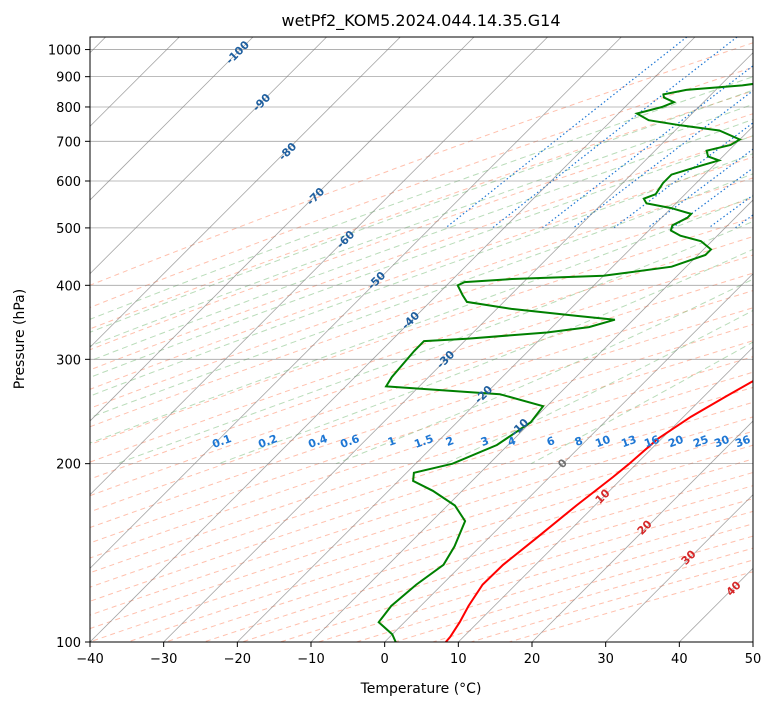 This screenshot has width=775, height=708. What do you see at coordinates (68, 182) in the screenshot?
I see `y-tick-label: 600` at bounding box center [68, 182].